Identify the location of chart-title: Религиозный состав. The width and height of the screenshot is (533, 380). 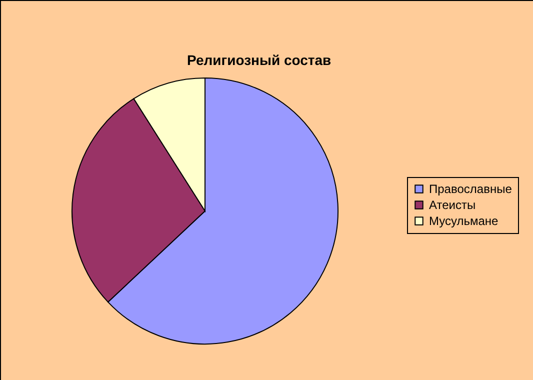
(259, 60).